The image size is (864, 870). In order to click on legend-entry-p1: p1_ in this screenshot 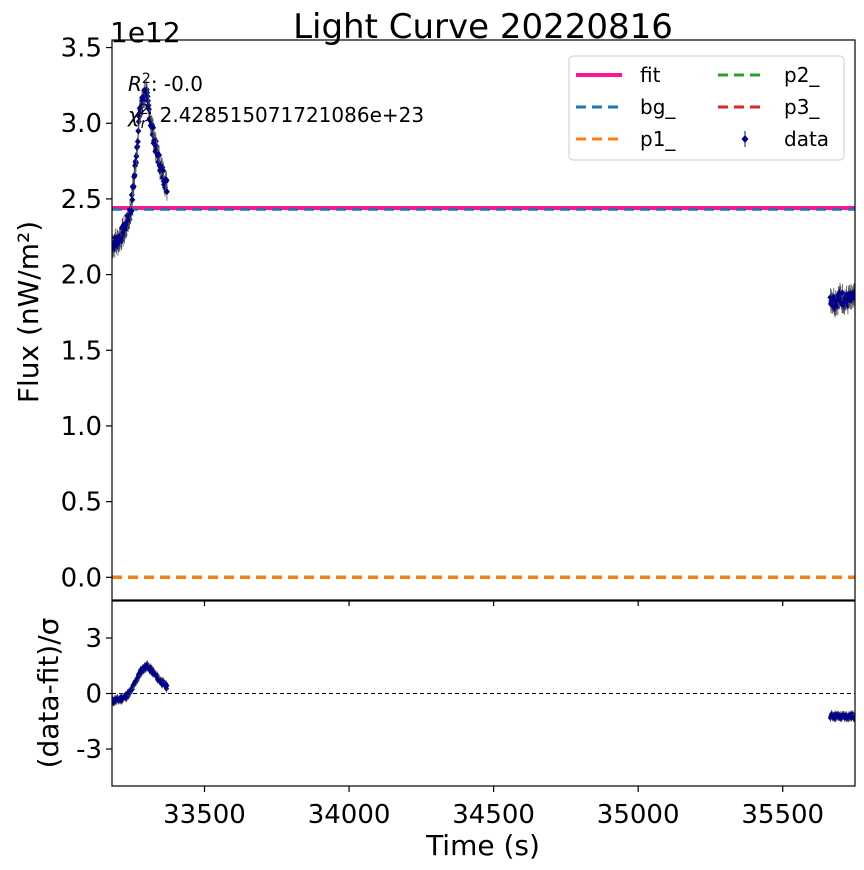, I will do `click(626, 139)`.